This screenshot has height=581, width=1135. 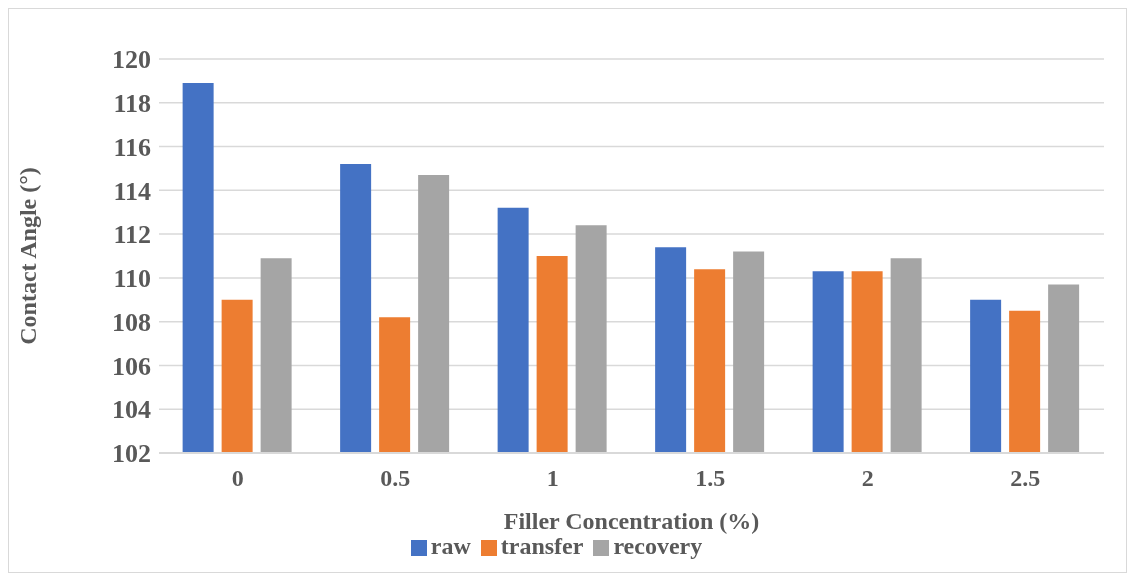 I want to click on x-tick-label: 1, so click(x=552, y=478).